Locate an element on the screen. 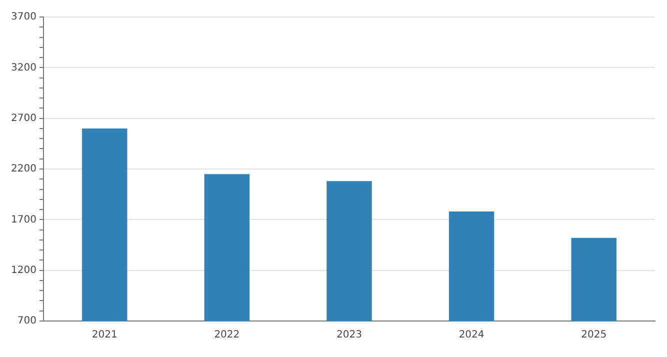 This screenshot has height=357, width=667. y-tick-label: 2700 is located at coordinates (23, 118).